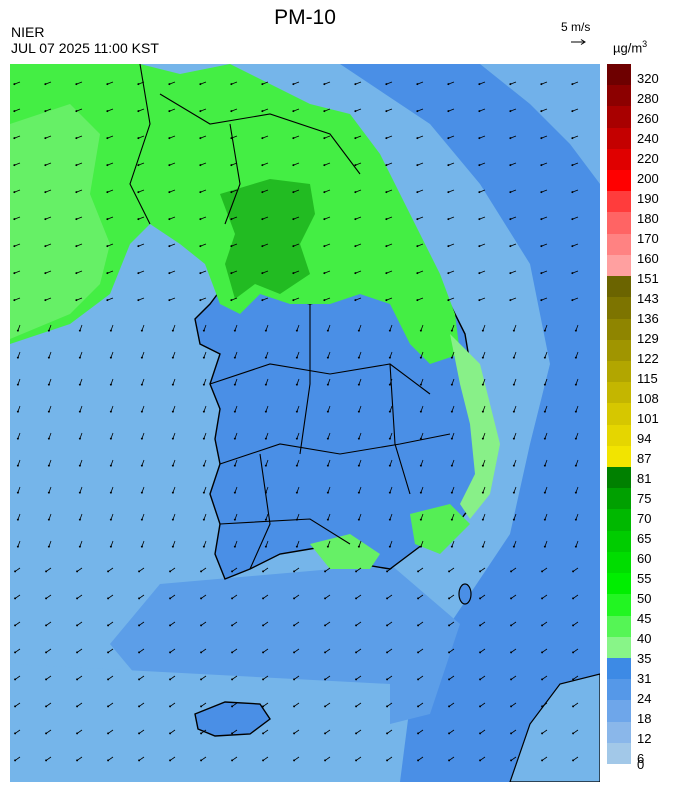 This screenshot has height=795, width=673. What do you see at coordinates (648, 78) in the screenshot?
I see `legend-label: 320` at bounding box center [648, 78].